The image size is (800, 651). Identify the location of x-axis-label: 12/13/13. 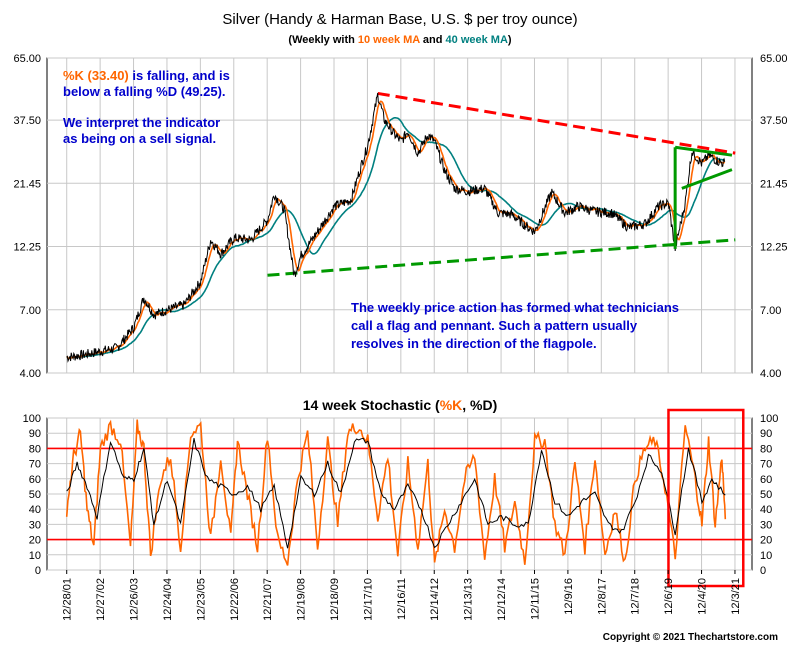
(469, 599).